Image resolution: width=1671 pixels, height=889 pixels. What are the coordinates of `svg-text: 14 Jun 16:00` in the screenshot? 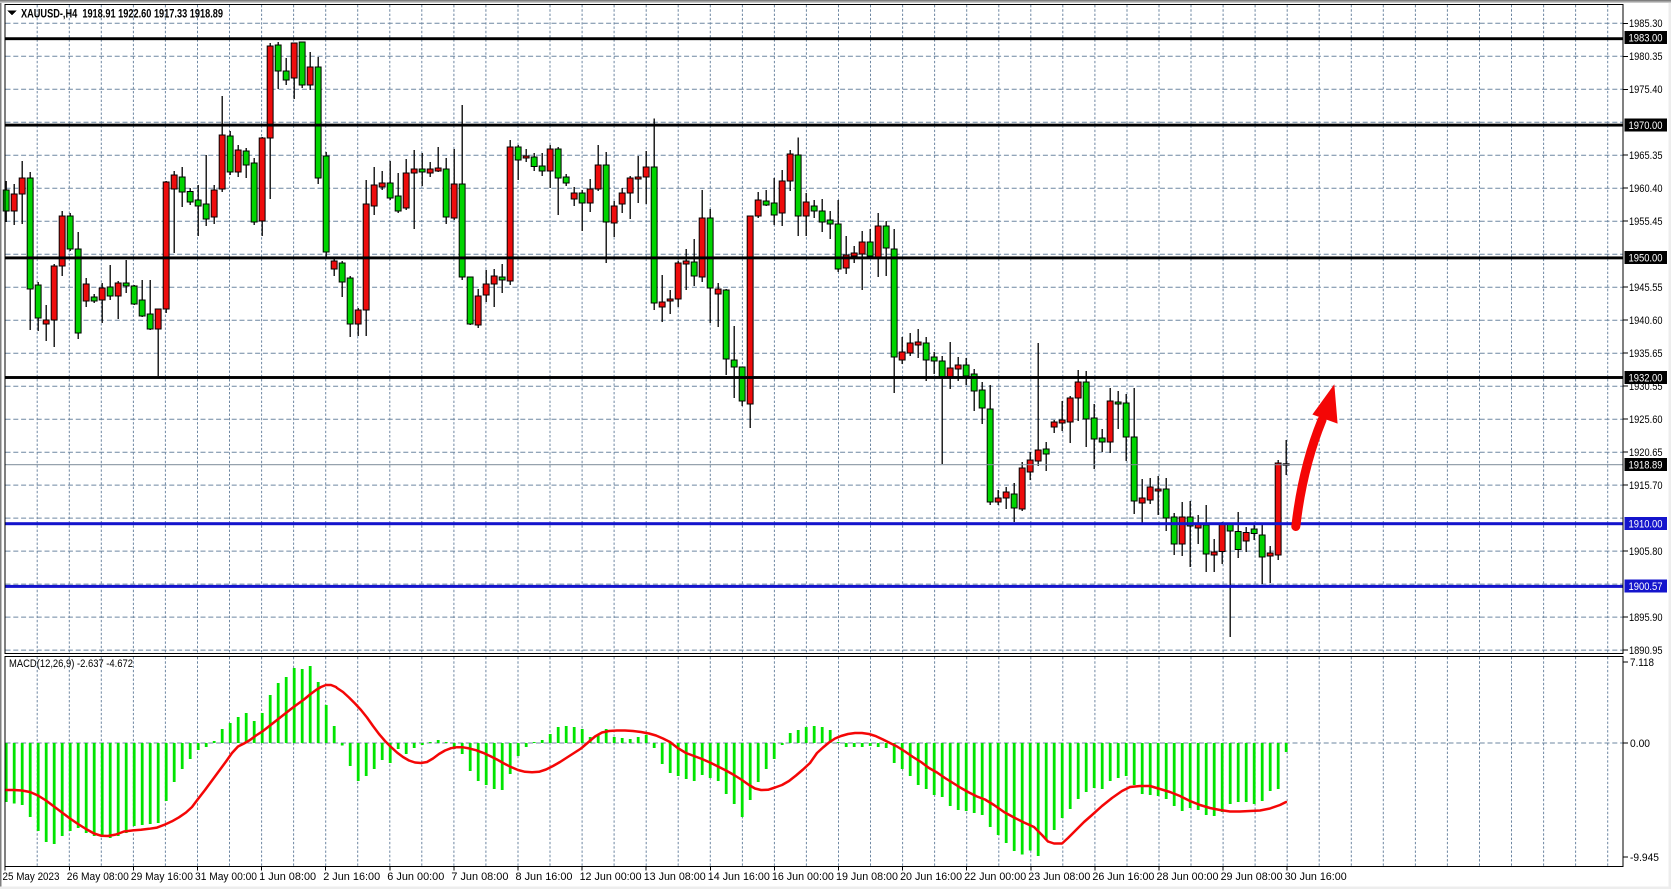 It's located at (739, 877).